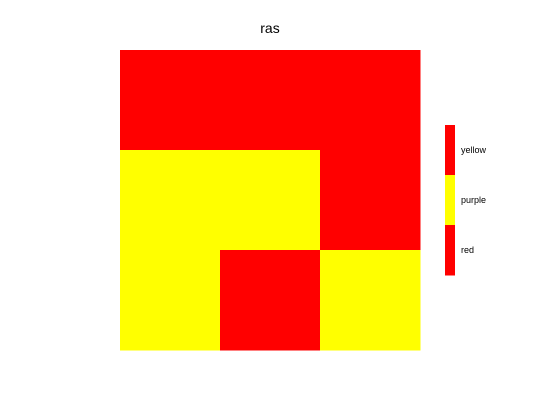 The image size is (540, 400). I want to click on raster-cell-r2-c2, so click(270, 200).